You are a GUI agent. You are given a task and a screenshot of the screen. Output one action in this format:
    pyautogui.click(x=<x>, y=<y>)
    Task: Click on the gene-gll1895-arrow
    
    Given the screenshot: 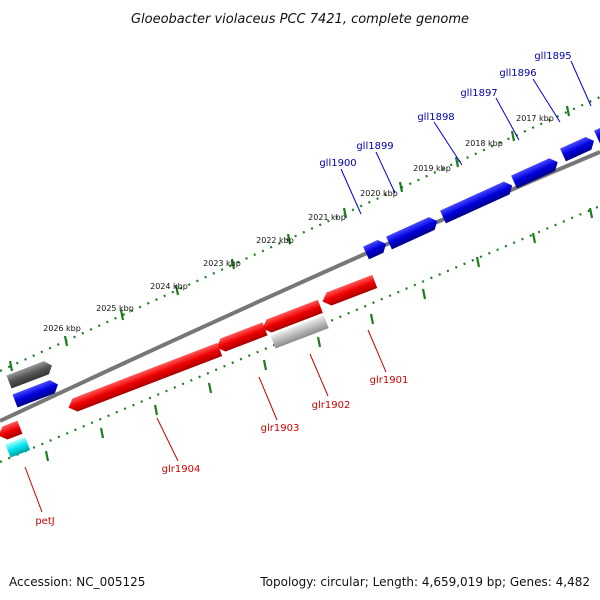 What is the action you would take?
    pyautogui.click(x=578, y=148)
    